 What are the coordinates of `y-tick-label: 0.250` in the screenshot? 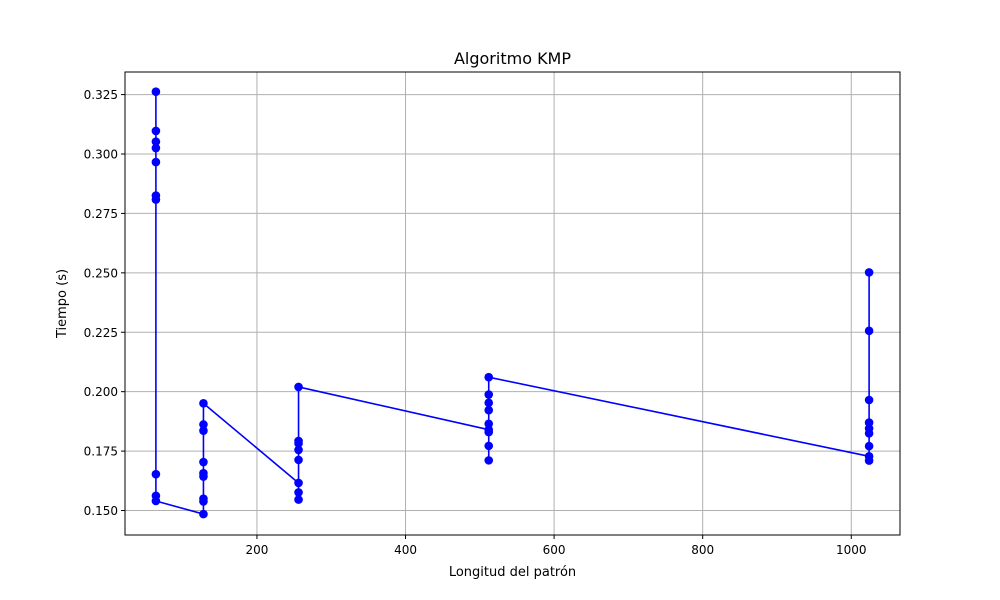 It's located at (101, 273).